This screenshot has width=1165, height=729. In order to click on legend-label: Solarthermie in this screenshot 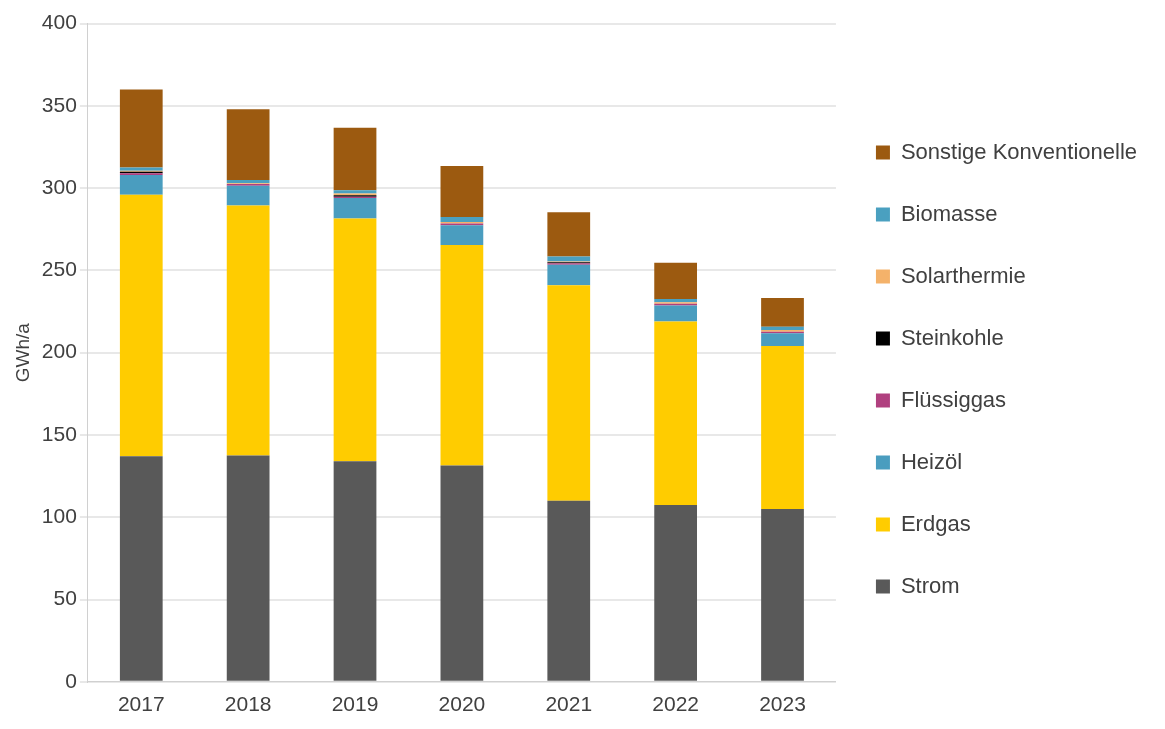, I will do `click(963, 275)`.